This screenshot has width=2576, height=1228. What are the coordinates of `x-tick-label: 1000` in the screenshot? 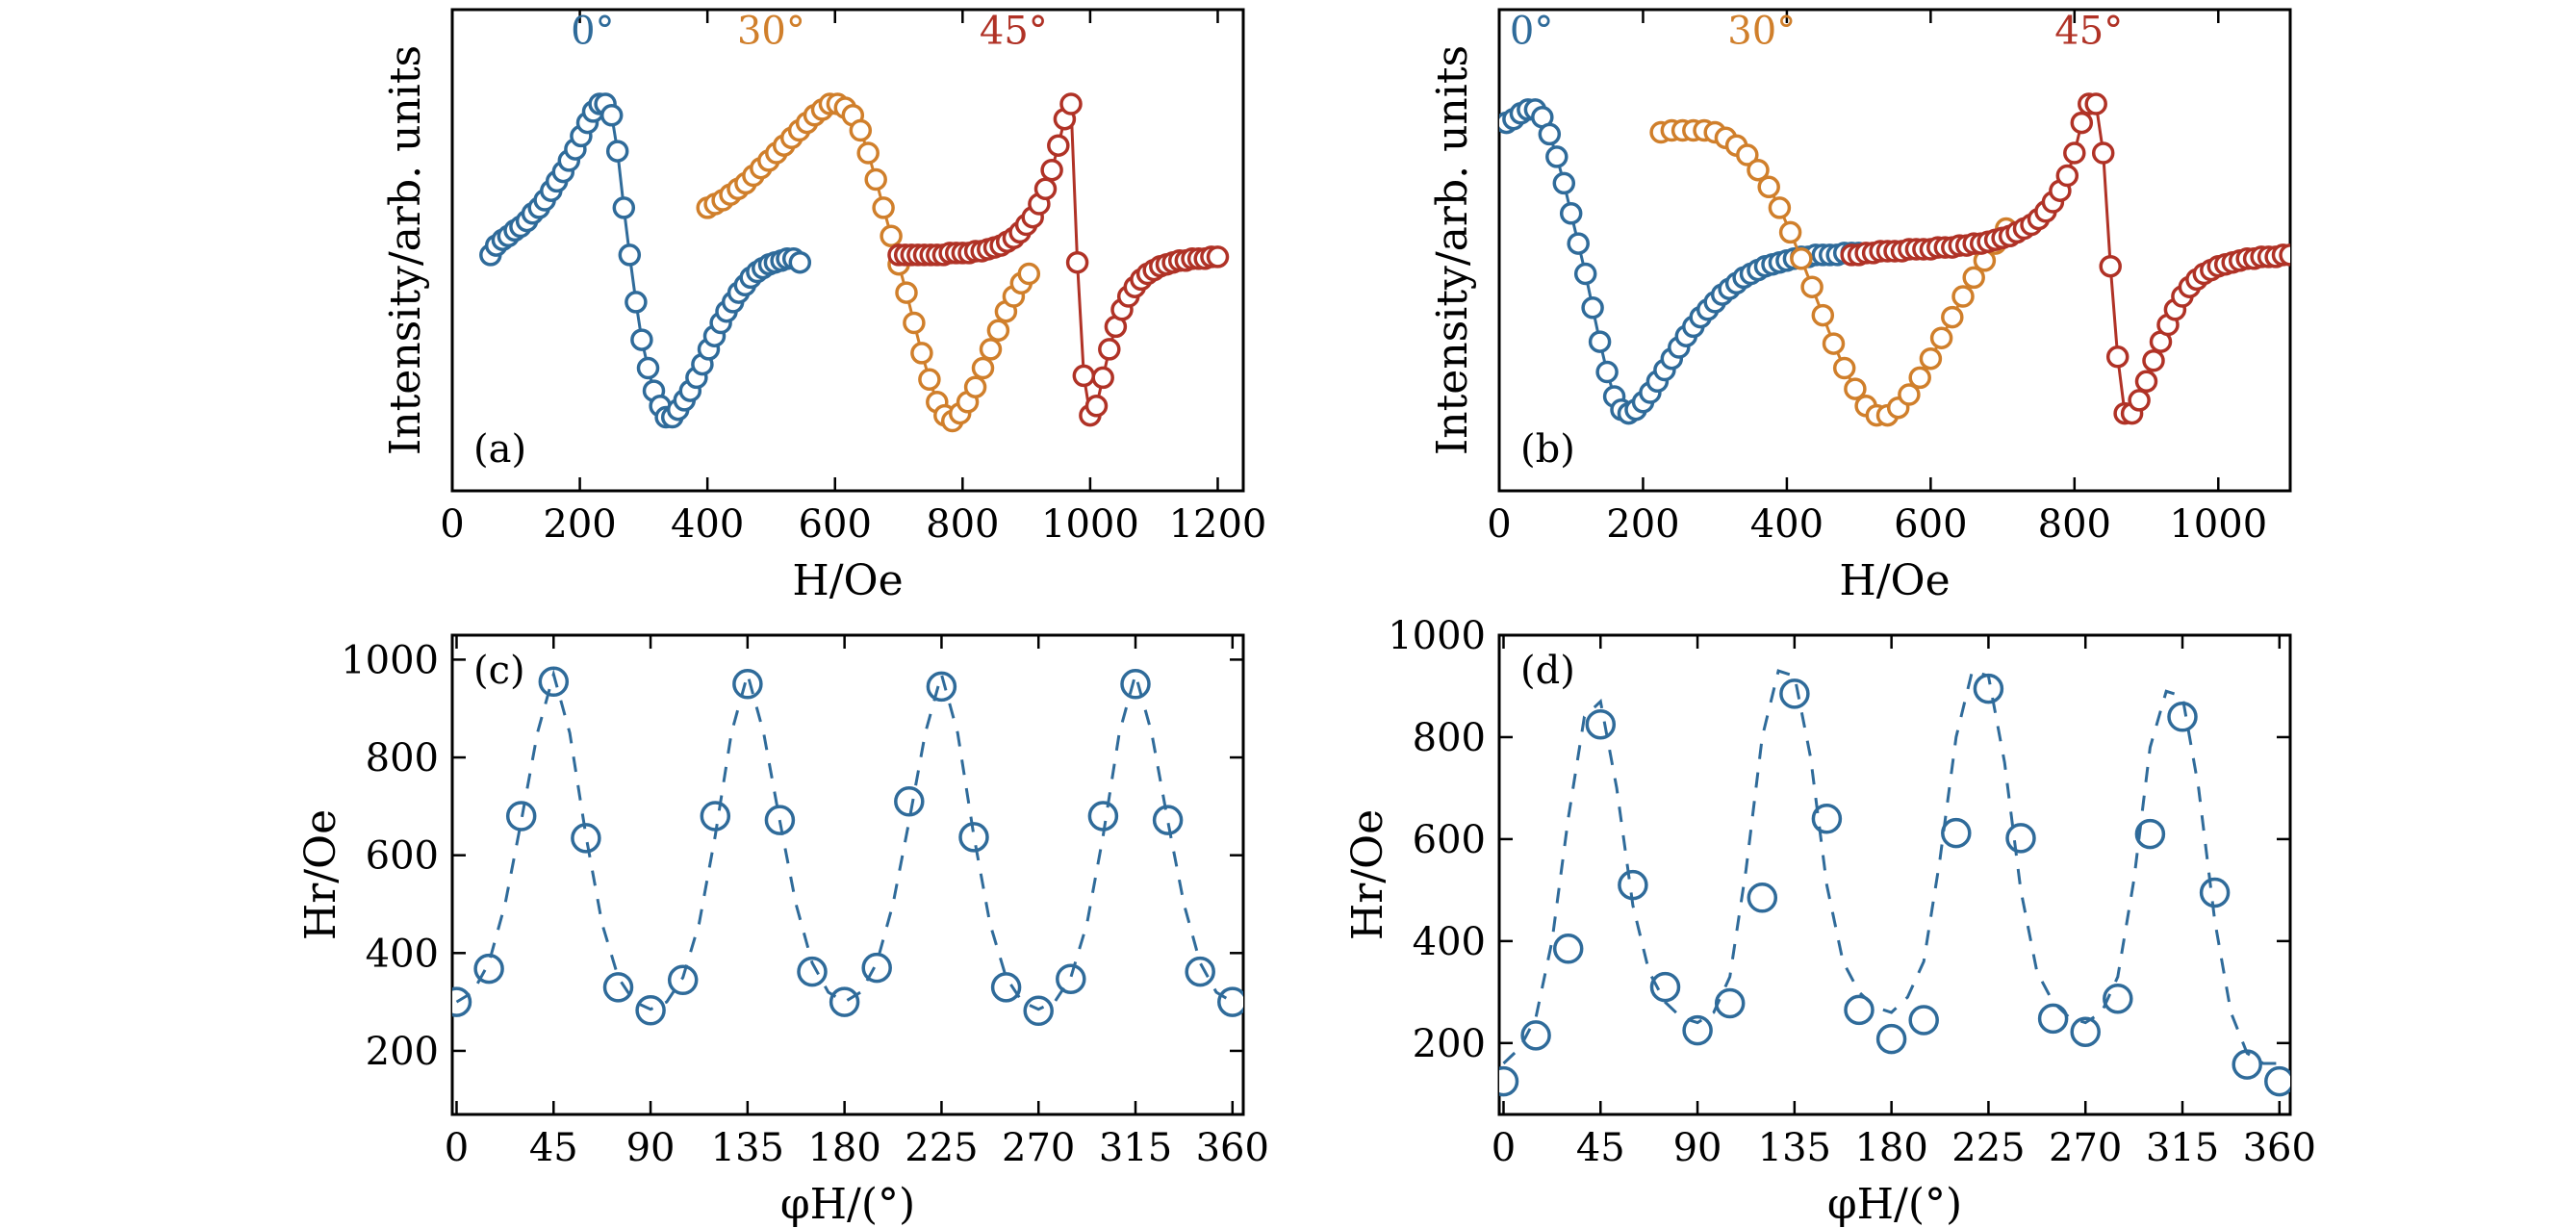 It's located at (1090, 524).